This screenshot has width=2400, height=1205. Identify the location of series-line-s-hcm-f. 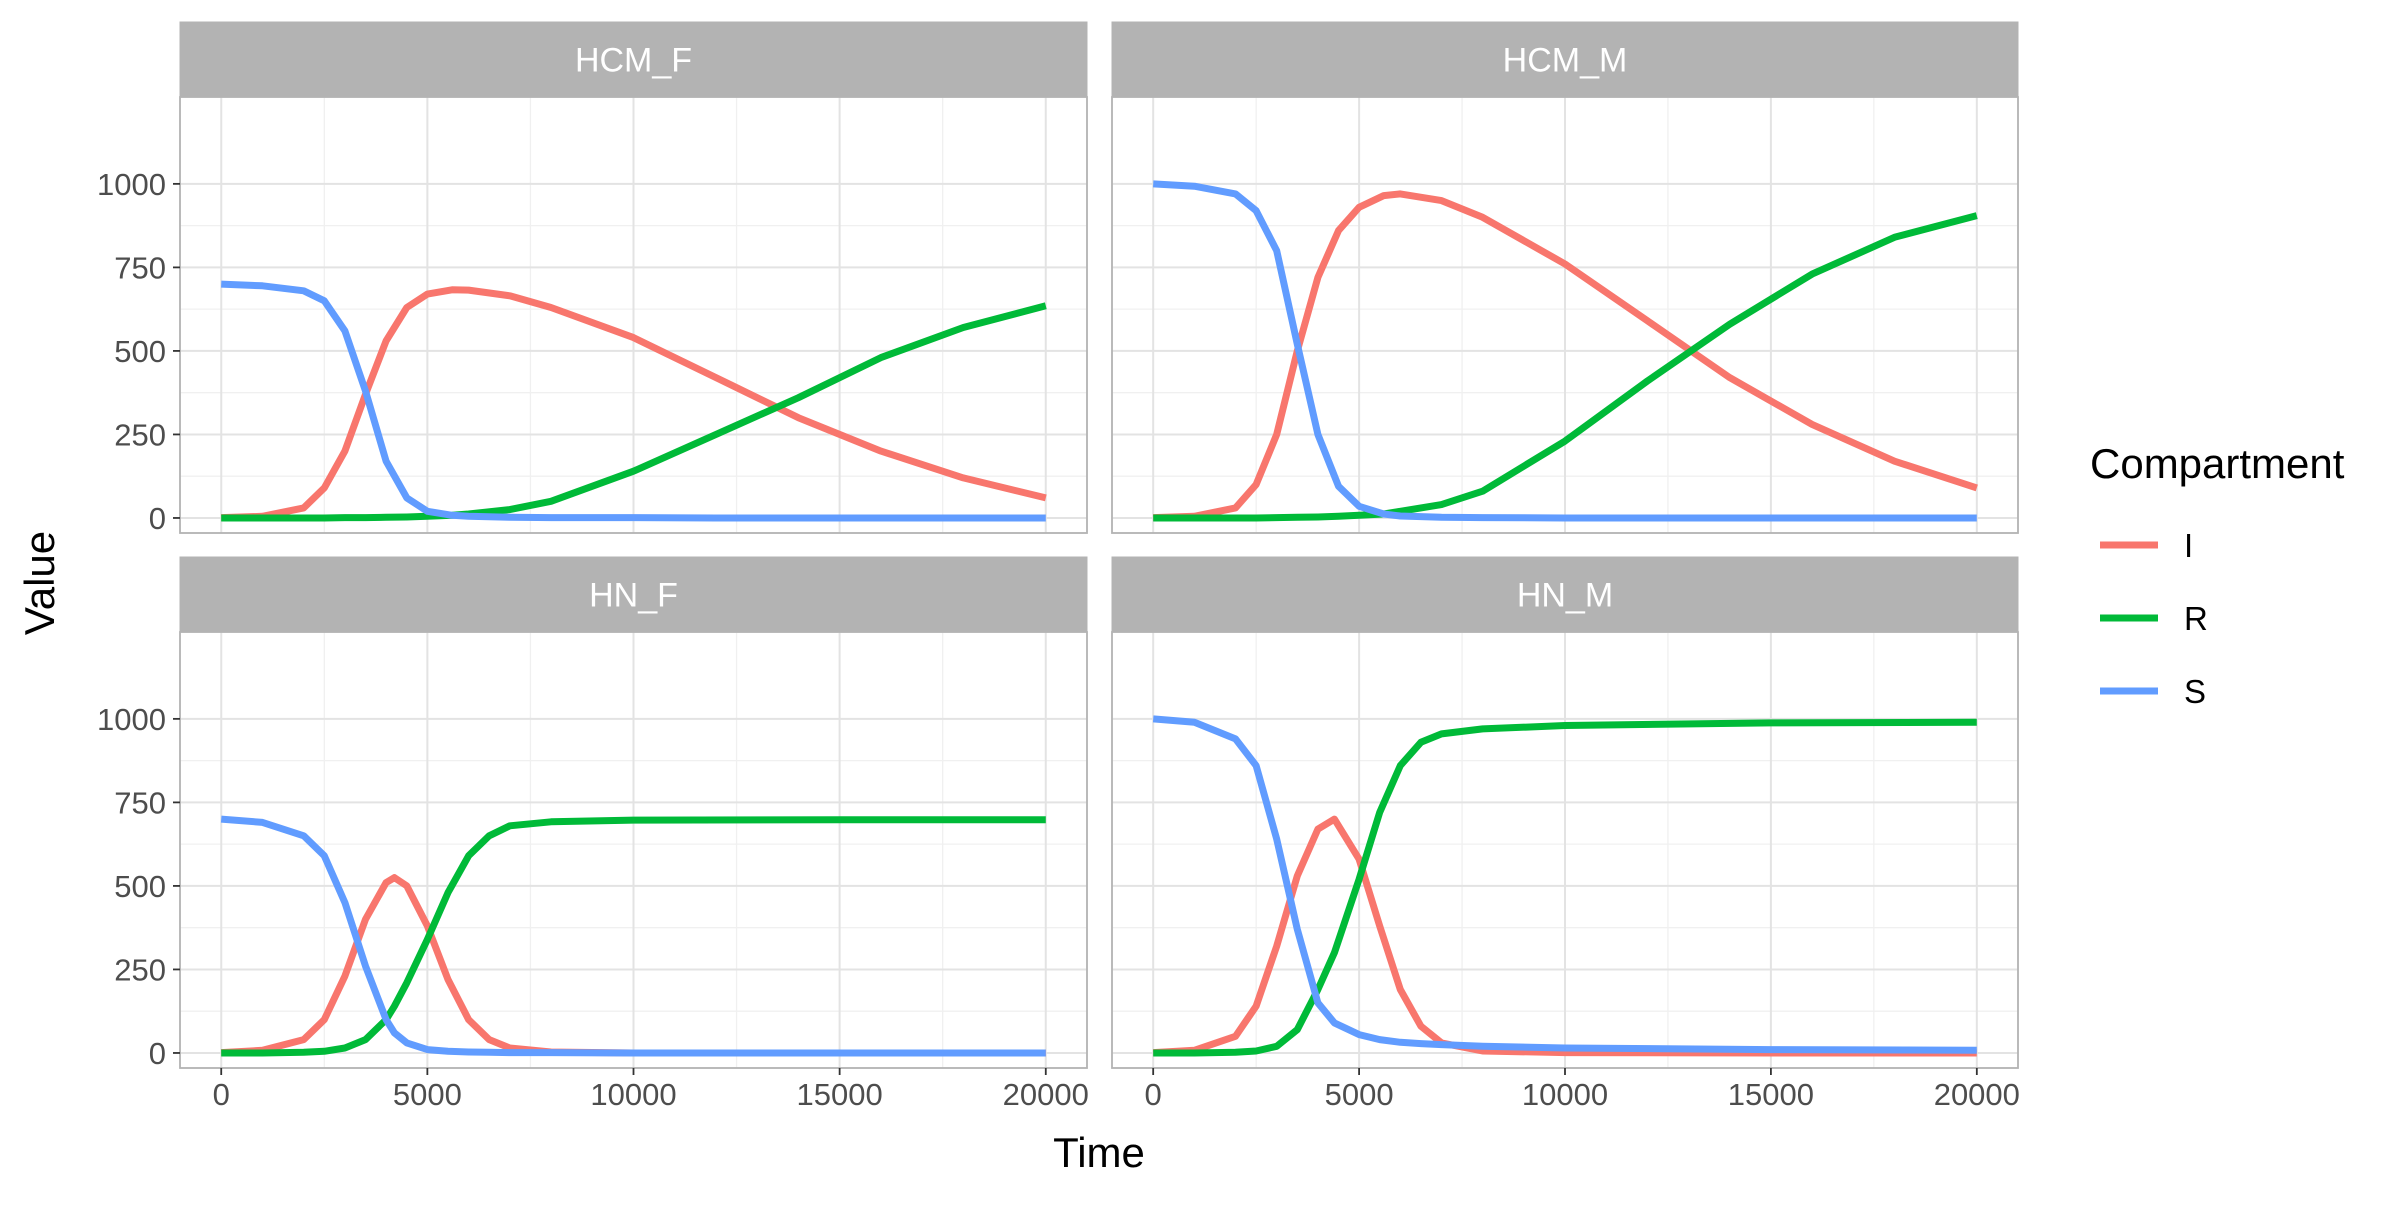
(633, 401).